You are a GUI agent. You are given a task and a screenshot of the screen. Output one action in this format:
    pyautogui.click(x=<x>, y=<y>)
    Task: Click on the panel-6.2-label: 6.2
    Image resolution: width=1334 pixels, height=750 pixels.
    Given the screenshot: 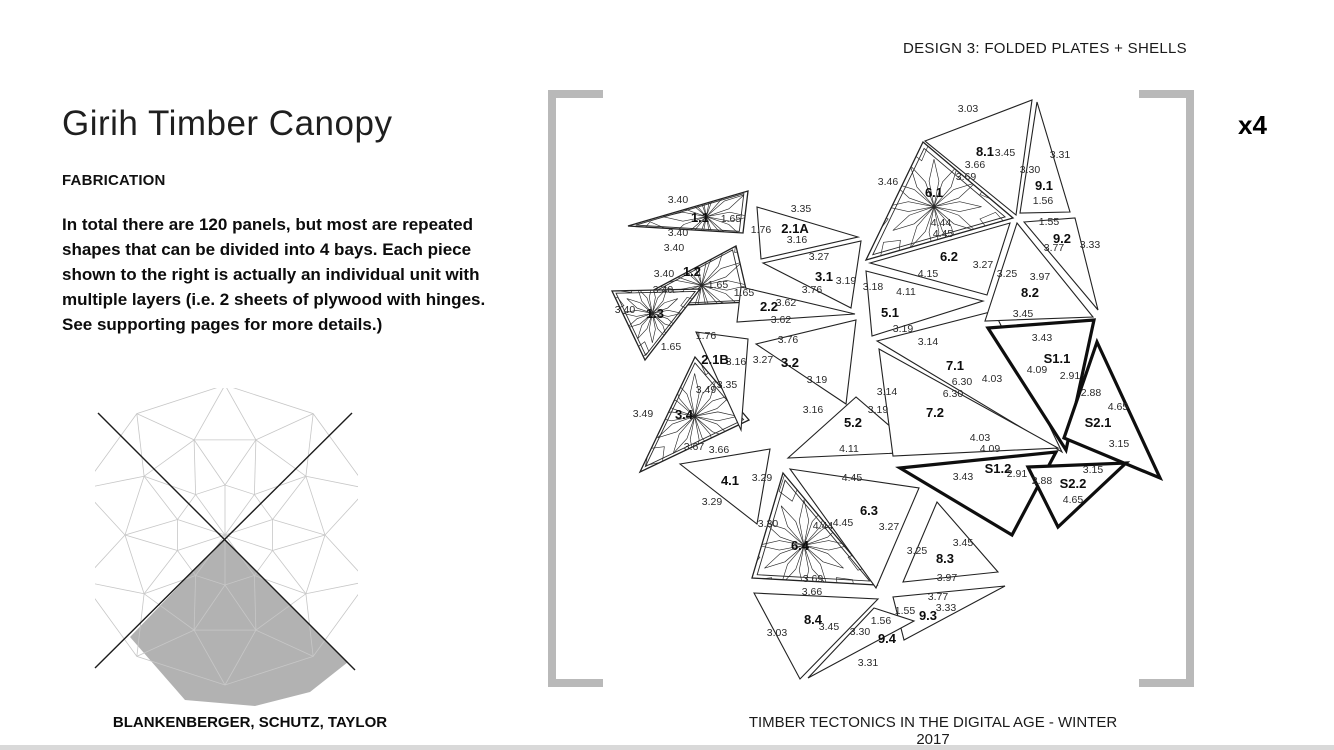 What is the action you would take?
    pyautogui.click(x=949, y=256)
    